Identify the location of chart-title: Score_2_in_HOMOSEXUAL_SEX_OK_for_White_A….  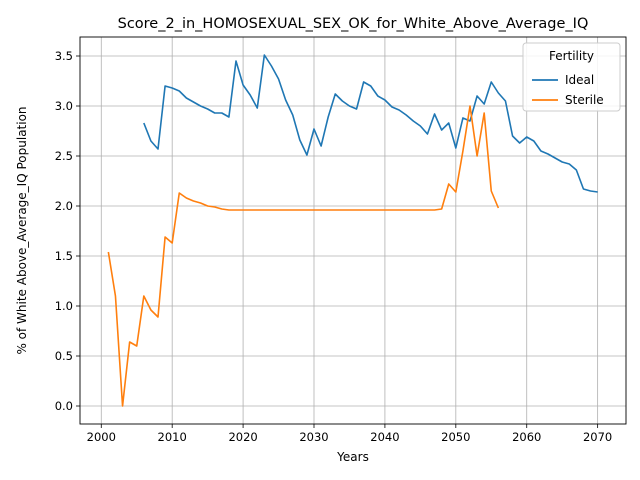
(353, 24).